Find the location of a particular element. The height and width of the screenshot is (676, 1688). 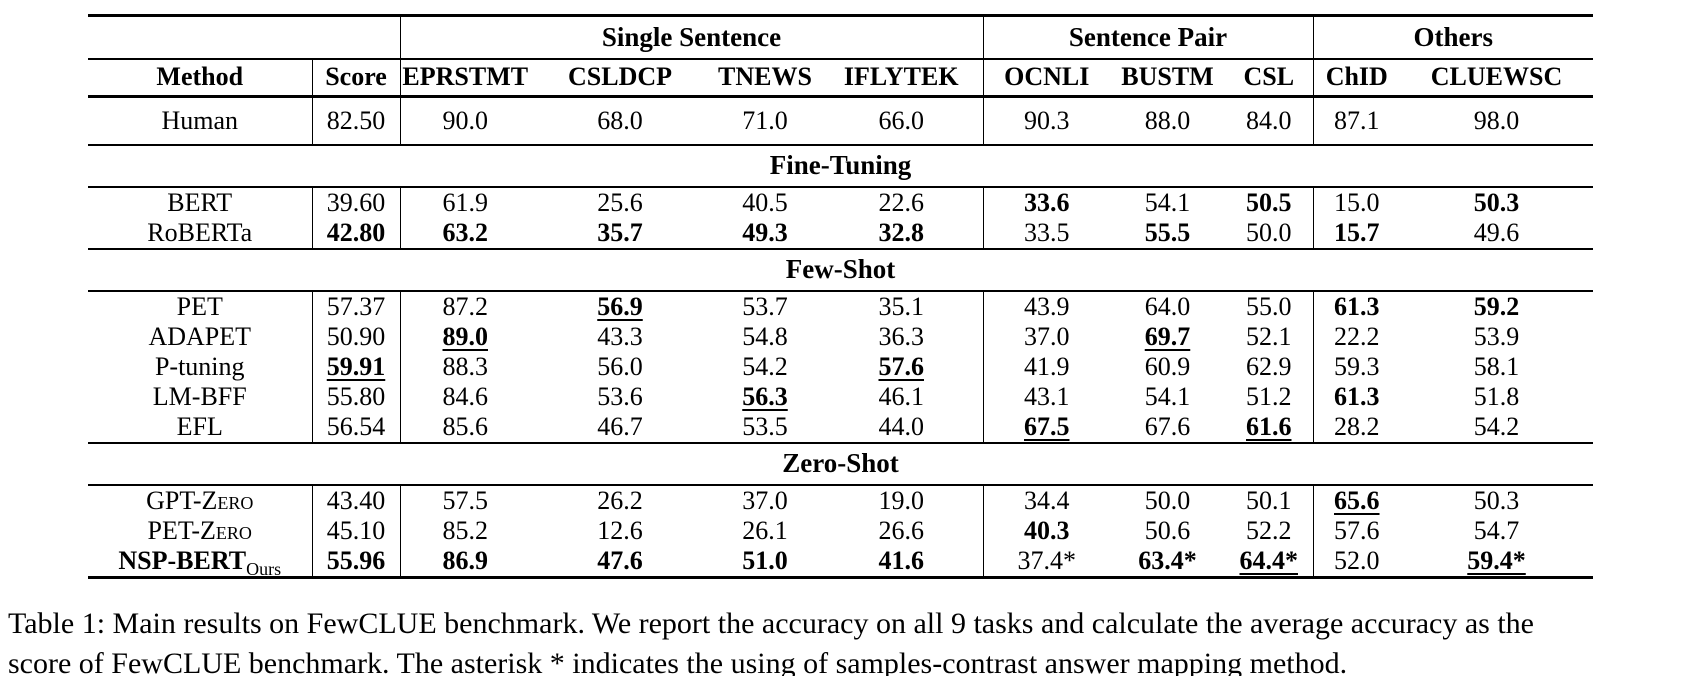

value-cell: 41.9 is located at coordinates (1046, 366).